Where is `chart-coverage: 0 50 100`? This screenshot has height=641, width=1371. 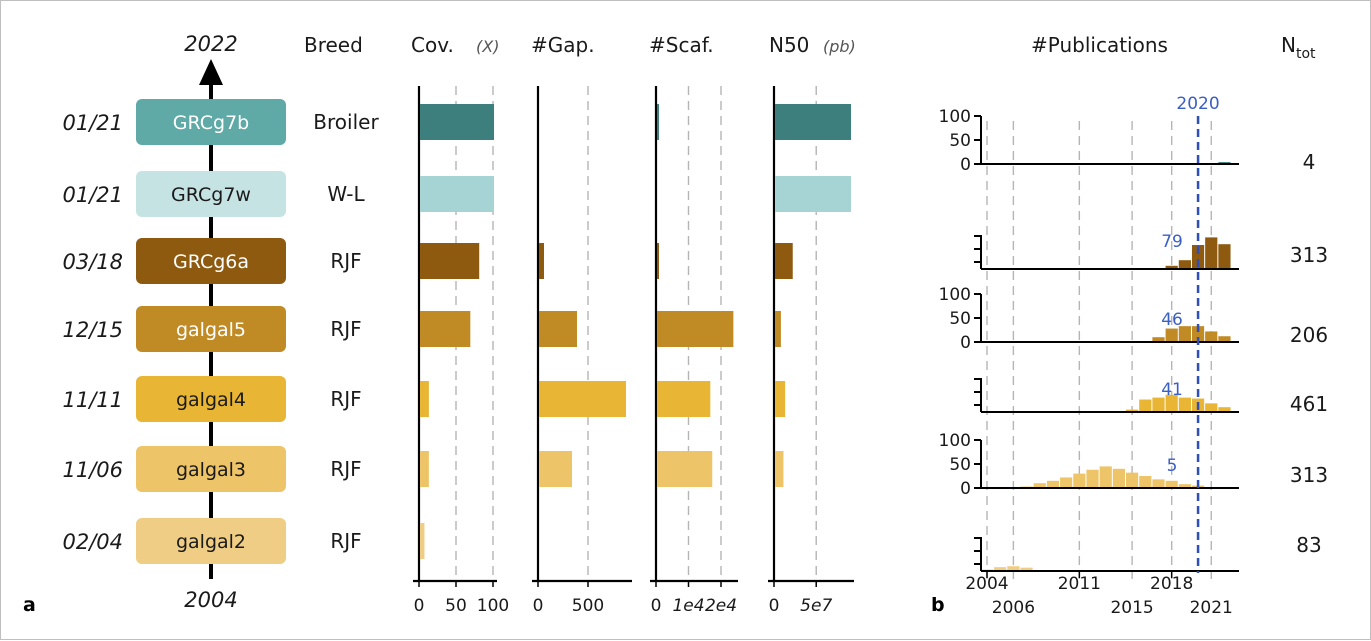 chart-coverage: 0 50 100 is located at coordinates (461, 351).